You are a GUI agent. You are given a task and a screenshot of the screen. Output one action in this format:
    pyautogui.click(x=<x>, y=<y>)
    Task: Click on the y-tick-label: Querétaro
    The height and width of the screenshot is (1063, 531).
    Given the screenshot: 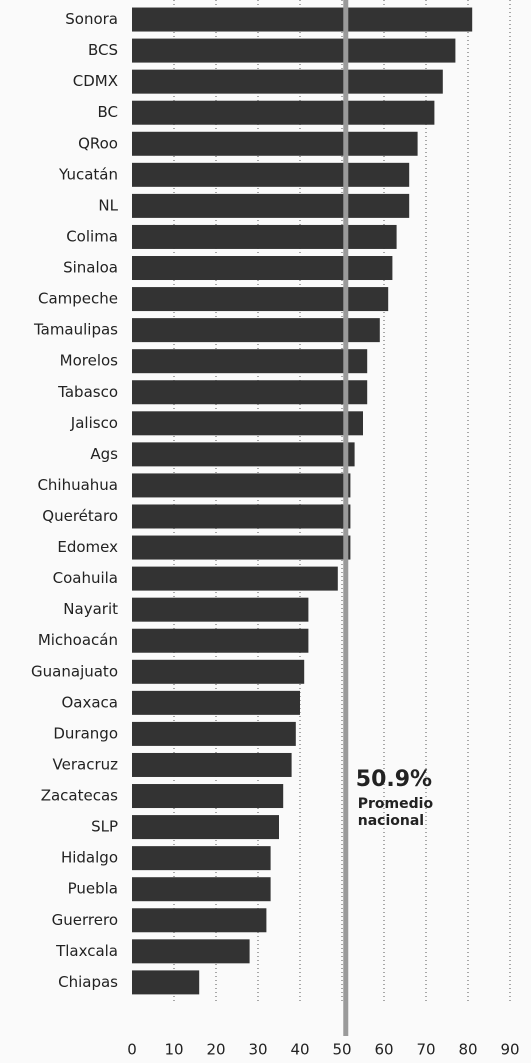 What is the action you would take?
    pyautogui.click(x=80, y=516)
    